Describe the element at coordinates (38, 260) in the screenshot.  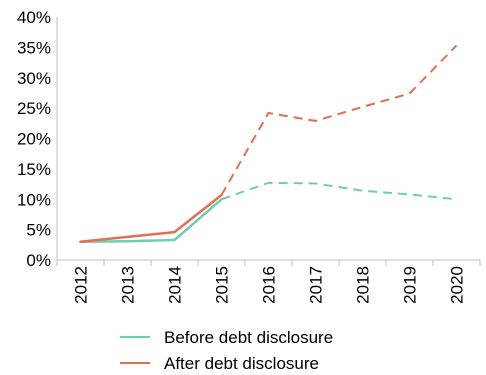
I see `y-tick-label: 0%` at that location.